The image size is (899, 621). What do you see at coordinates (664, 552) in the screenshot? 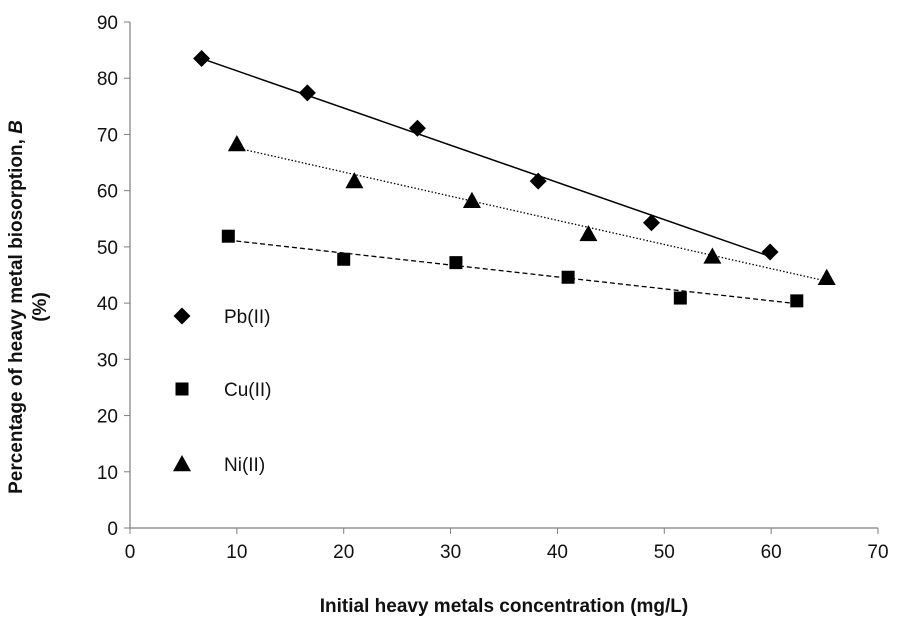
I see `x-tick-label: 50` at bounding box center [664, 552].